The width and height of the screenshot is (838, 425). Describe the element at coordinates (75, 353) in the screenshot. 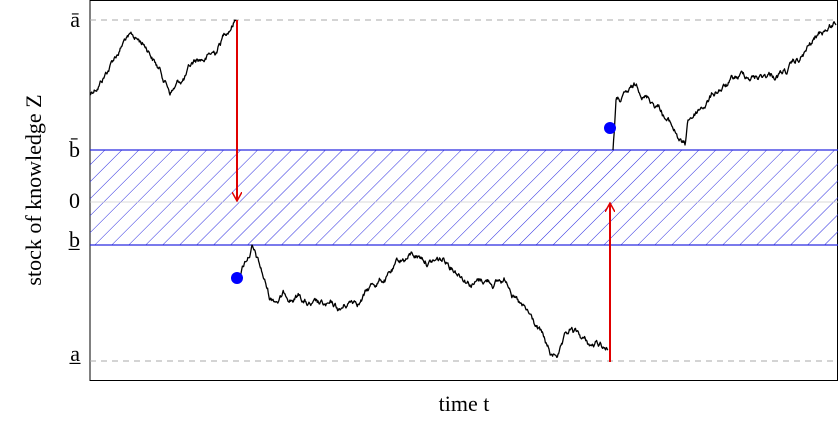

I see `level-label: a̲` at that location.